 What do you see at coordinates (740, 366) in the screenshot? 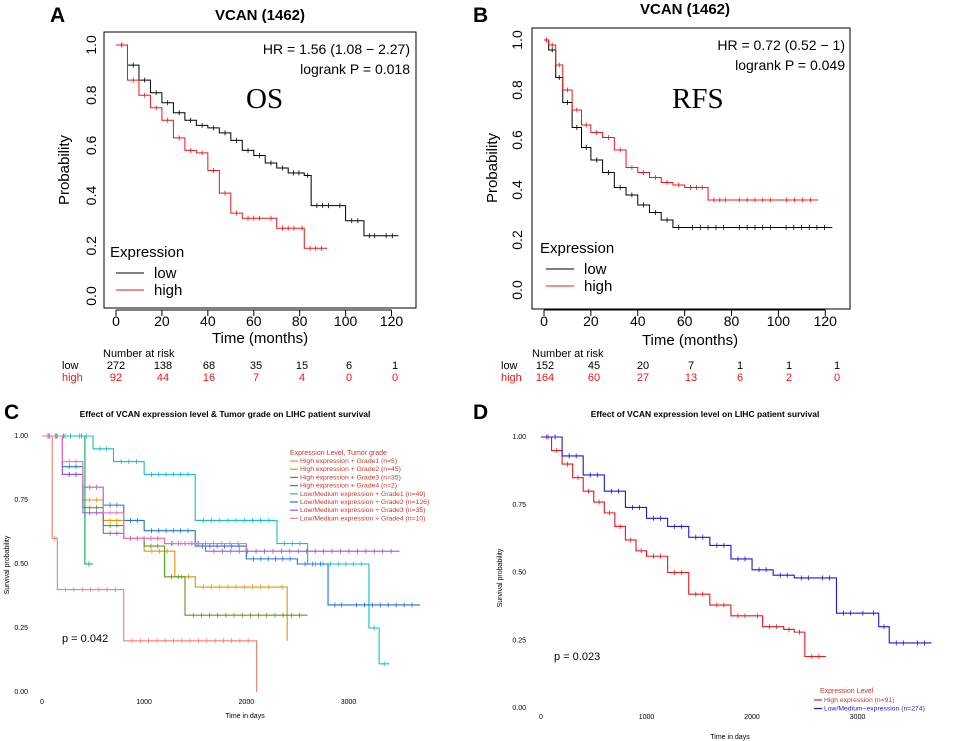
I see `risk-low-b-4: 1` at bounding box center [740, 366].